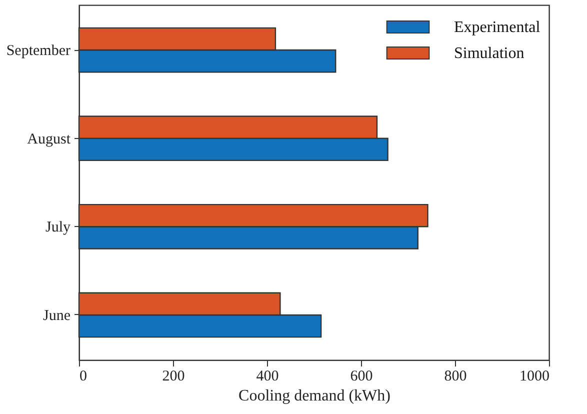  I want to click on legend-label: Experimental, so click(497, 27).